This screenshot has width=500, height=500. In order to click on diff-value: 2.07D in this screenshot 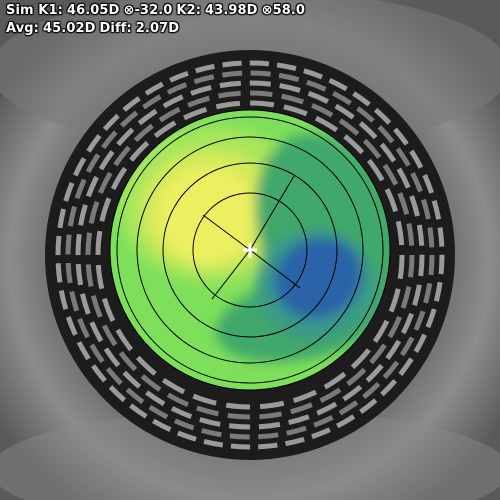, I will do `click(157, 28)`.